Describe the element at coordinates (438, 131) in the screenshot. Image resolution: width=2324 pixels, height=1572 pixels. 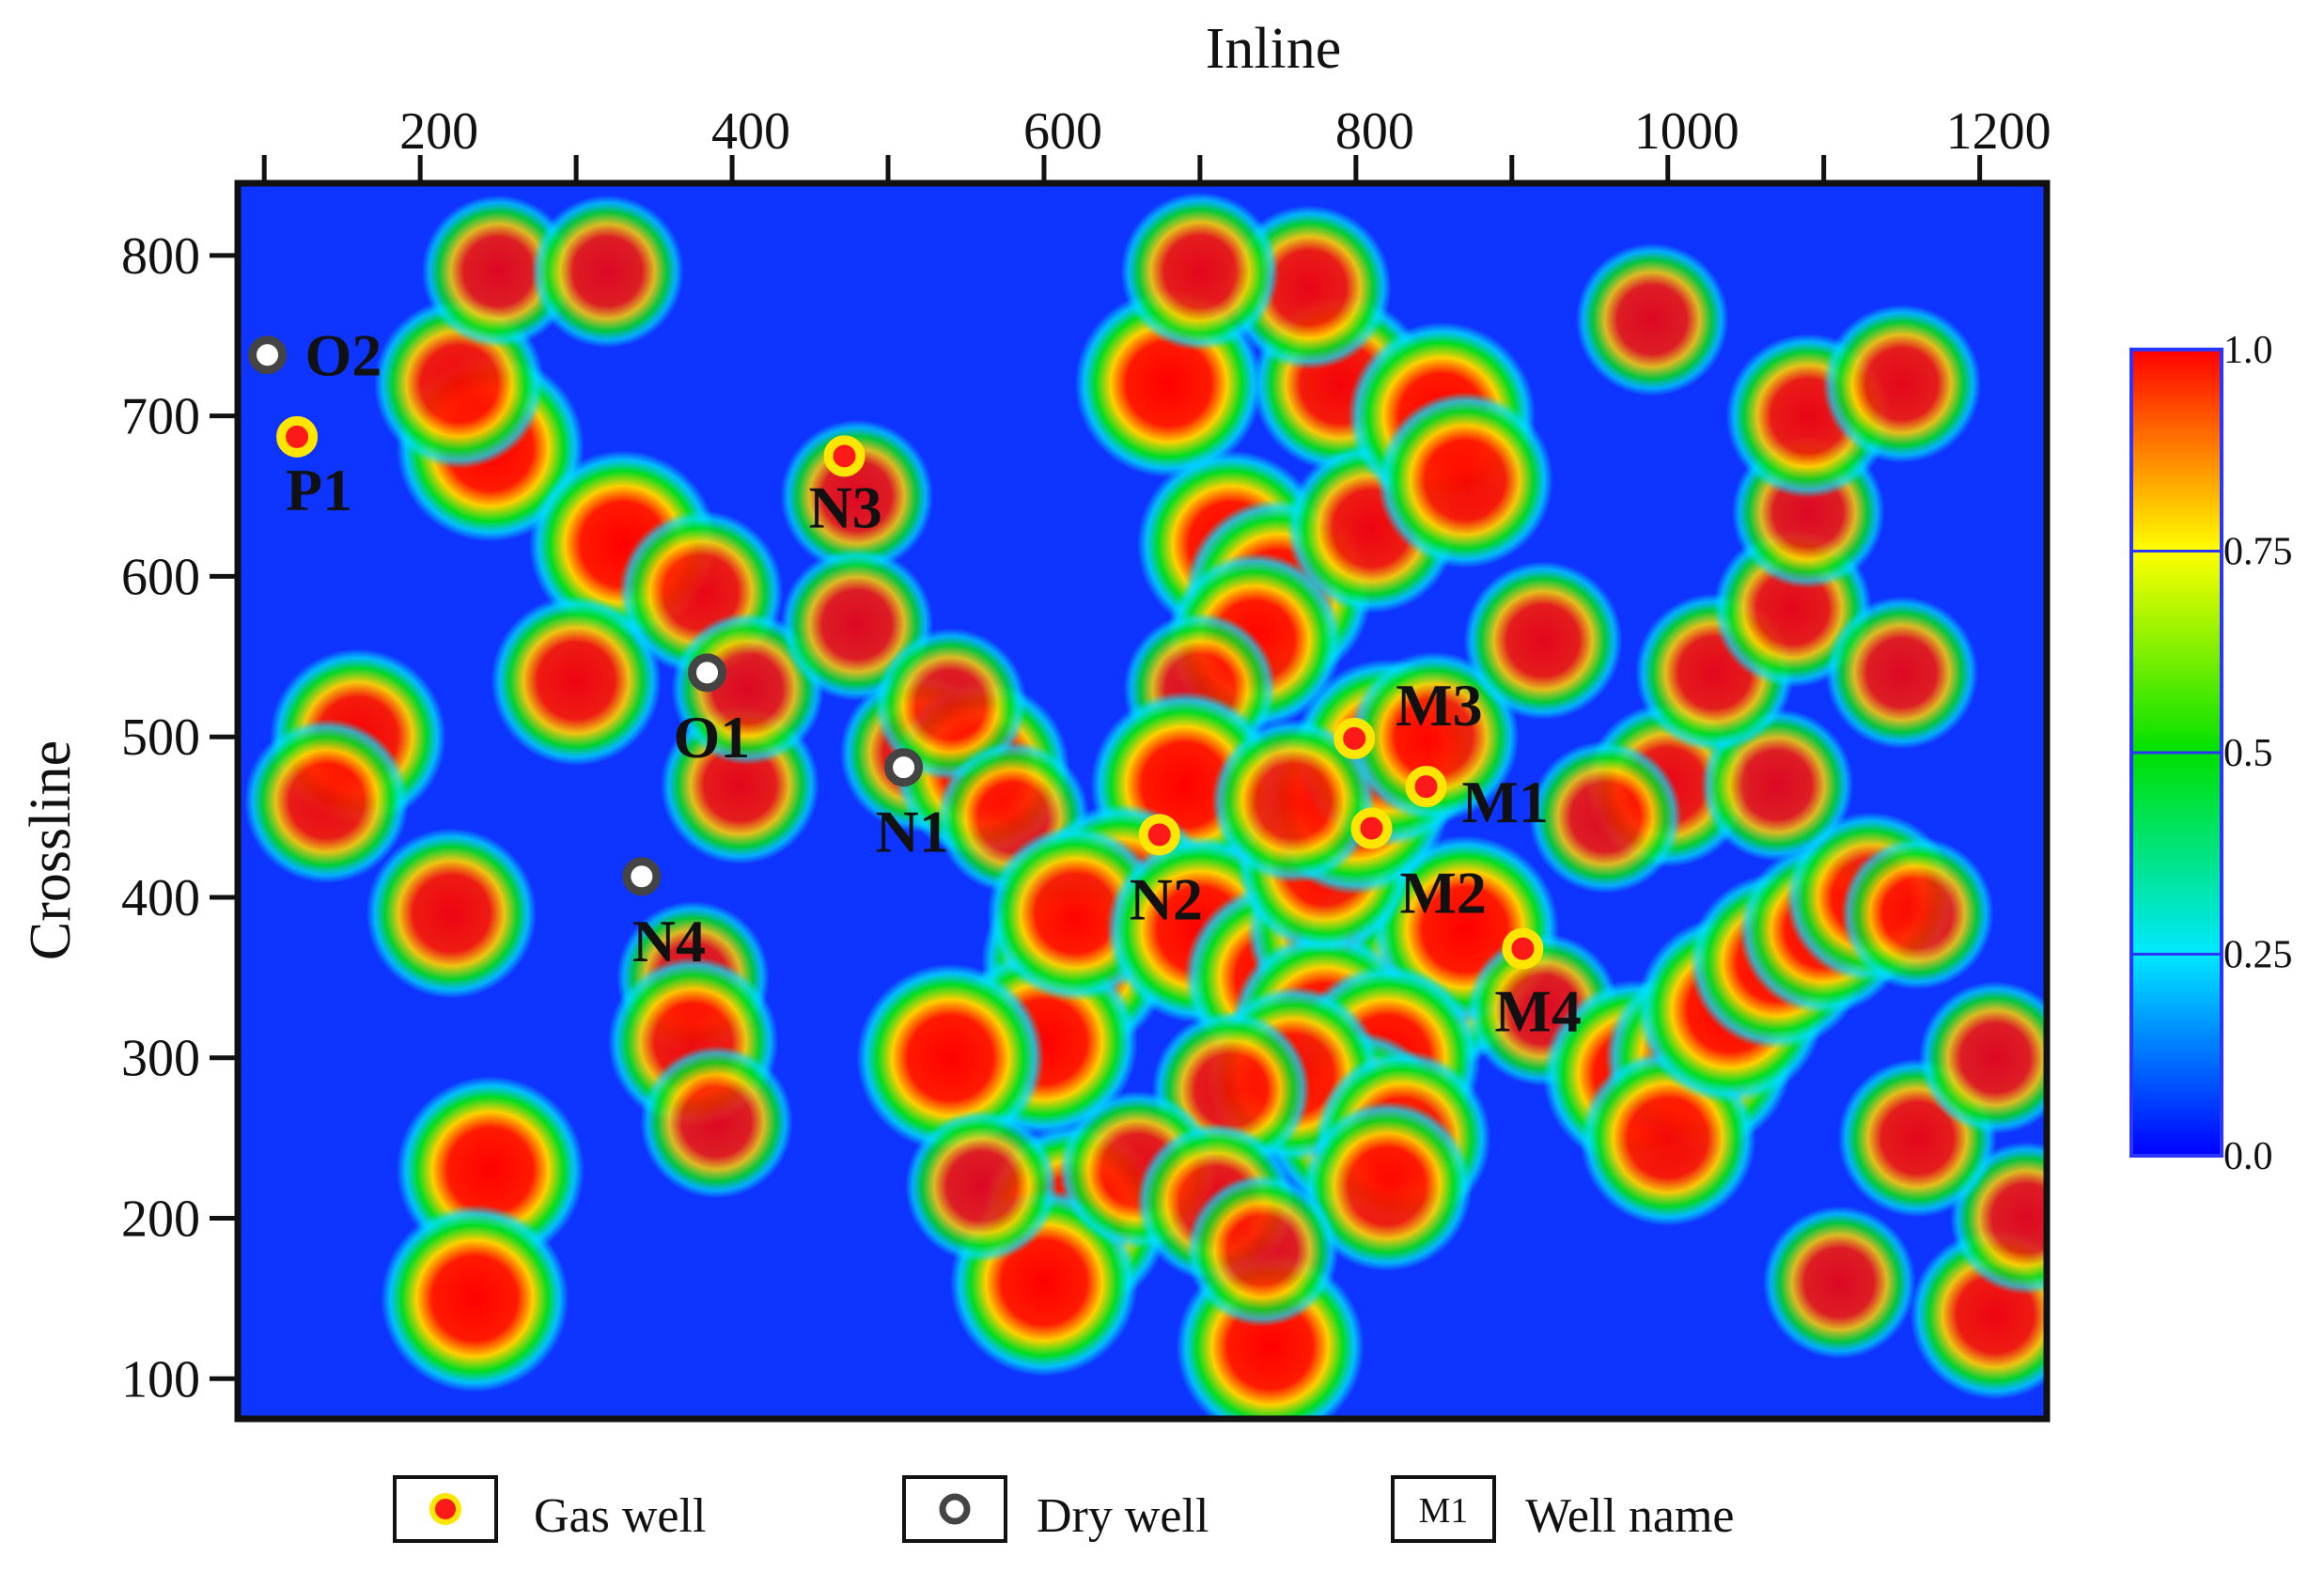
I see `x-tick-label: 200` at that location.